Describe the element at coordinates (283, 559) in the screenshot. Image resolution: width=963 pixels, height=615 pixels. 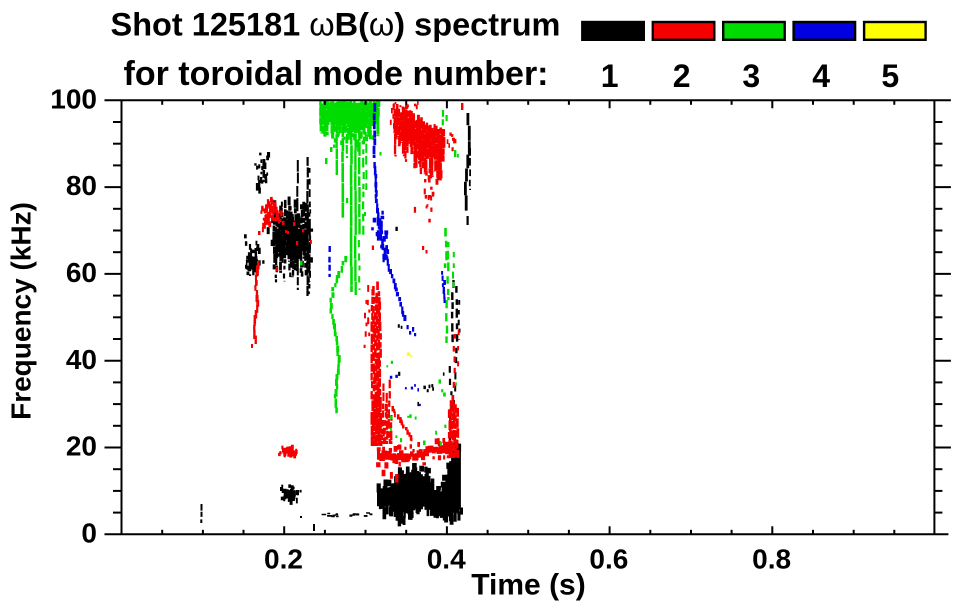
I see `svg-text: 0.2` at that location.